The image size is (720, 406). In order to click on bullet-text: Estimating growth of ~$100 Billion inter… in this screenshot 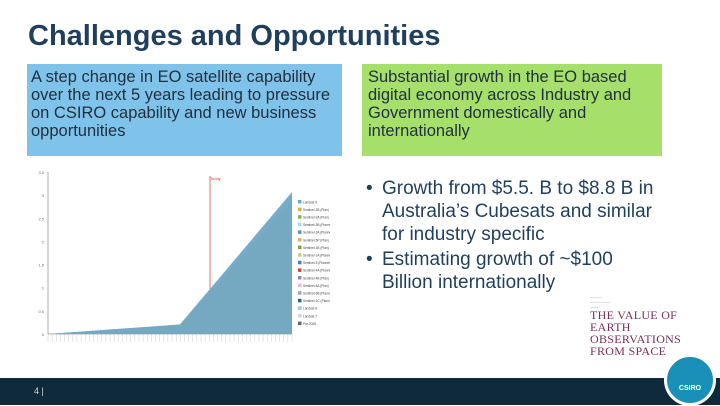, I will do `click(497, 271)`.